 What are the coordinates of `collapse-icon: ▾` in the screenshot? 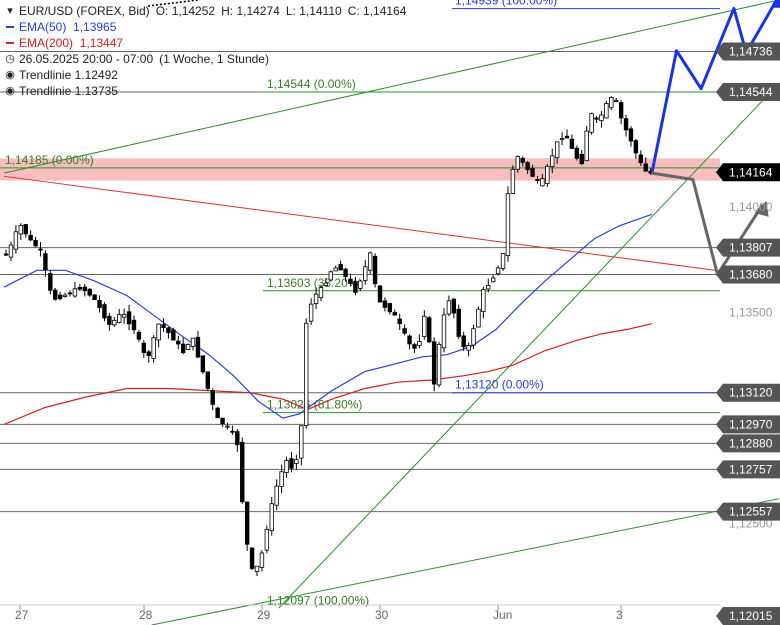 It's located at (10, 11).